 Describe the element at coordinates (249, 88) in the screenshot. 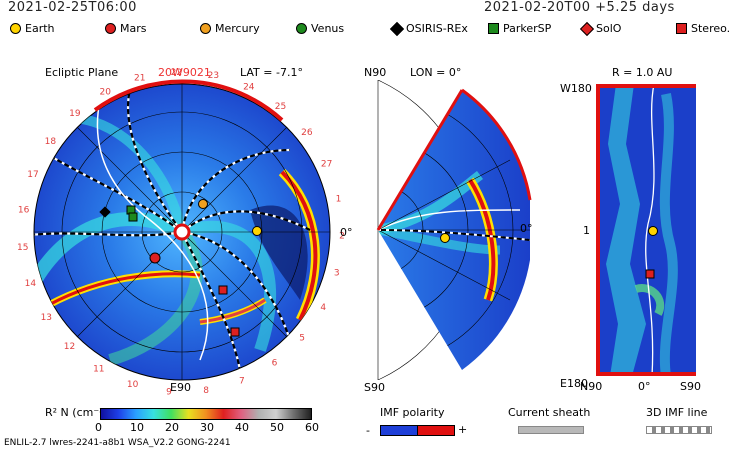

I see `carrington-number: 24` at that location.